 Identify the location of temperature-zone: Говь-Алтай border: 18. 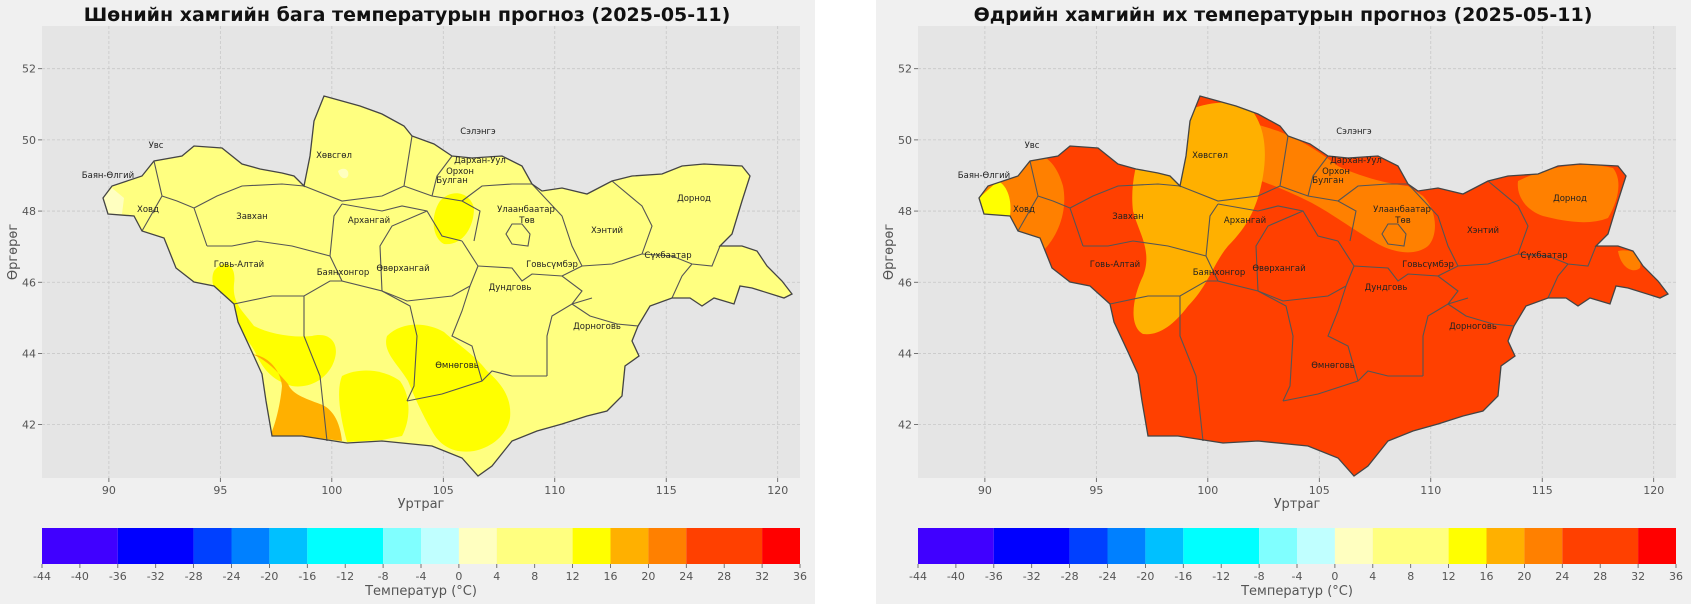
(297, 397).